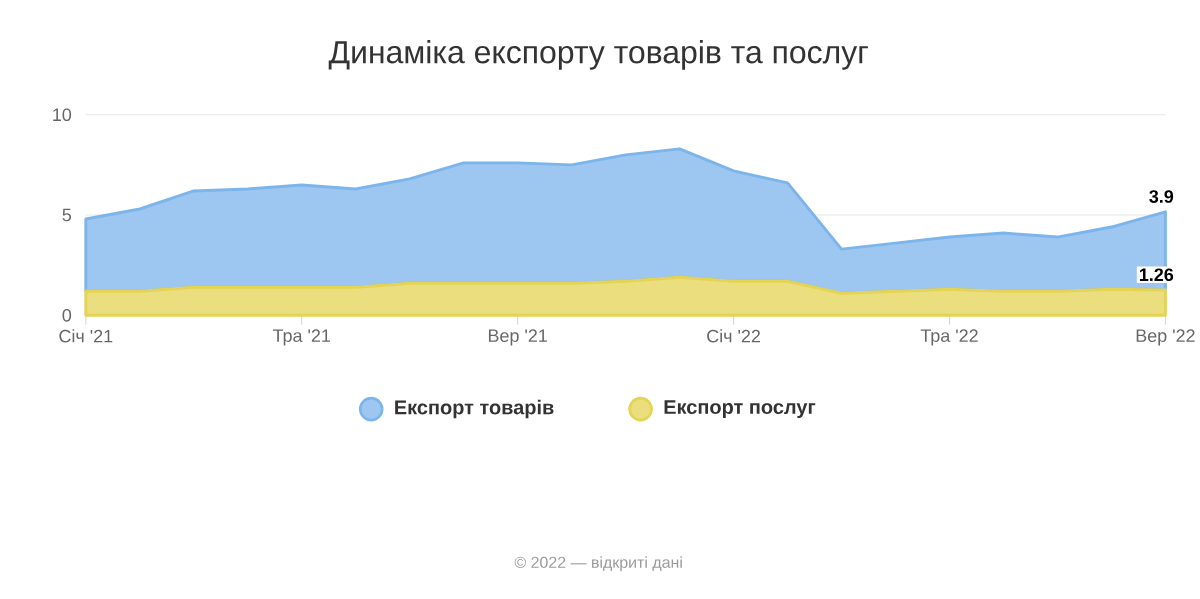  What do you see at coordinates (67, 315) in the screenshot?
I see `y-tick-label: 0` at bounding box center [67, 315].